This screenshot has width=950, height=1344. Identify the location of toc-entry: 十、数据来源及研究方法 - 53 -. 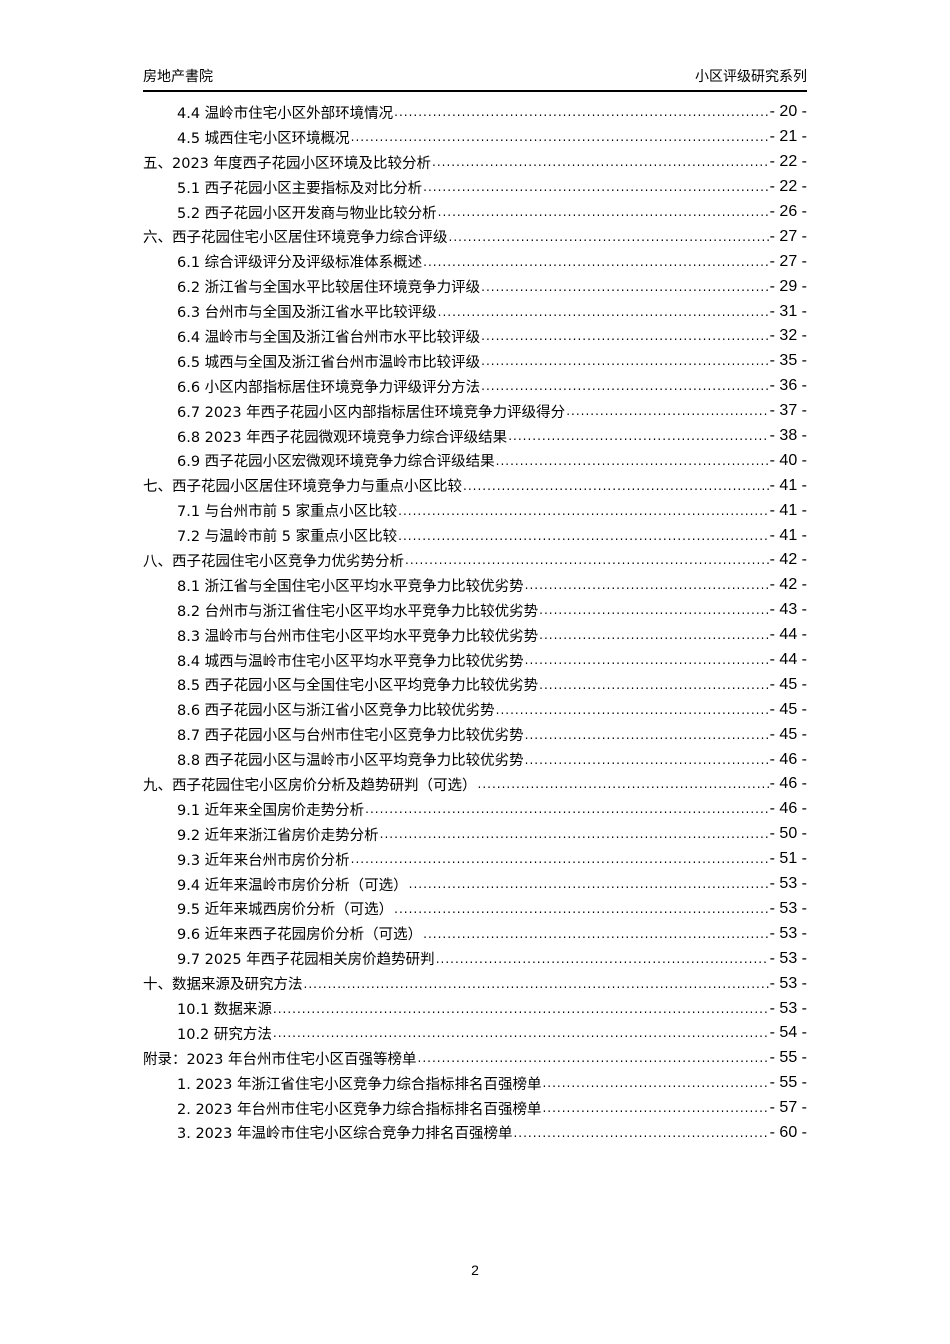
(475, 983).